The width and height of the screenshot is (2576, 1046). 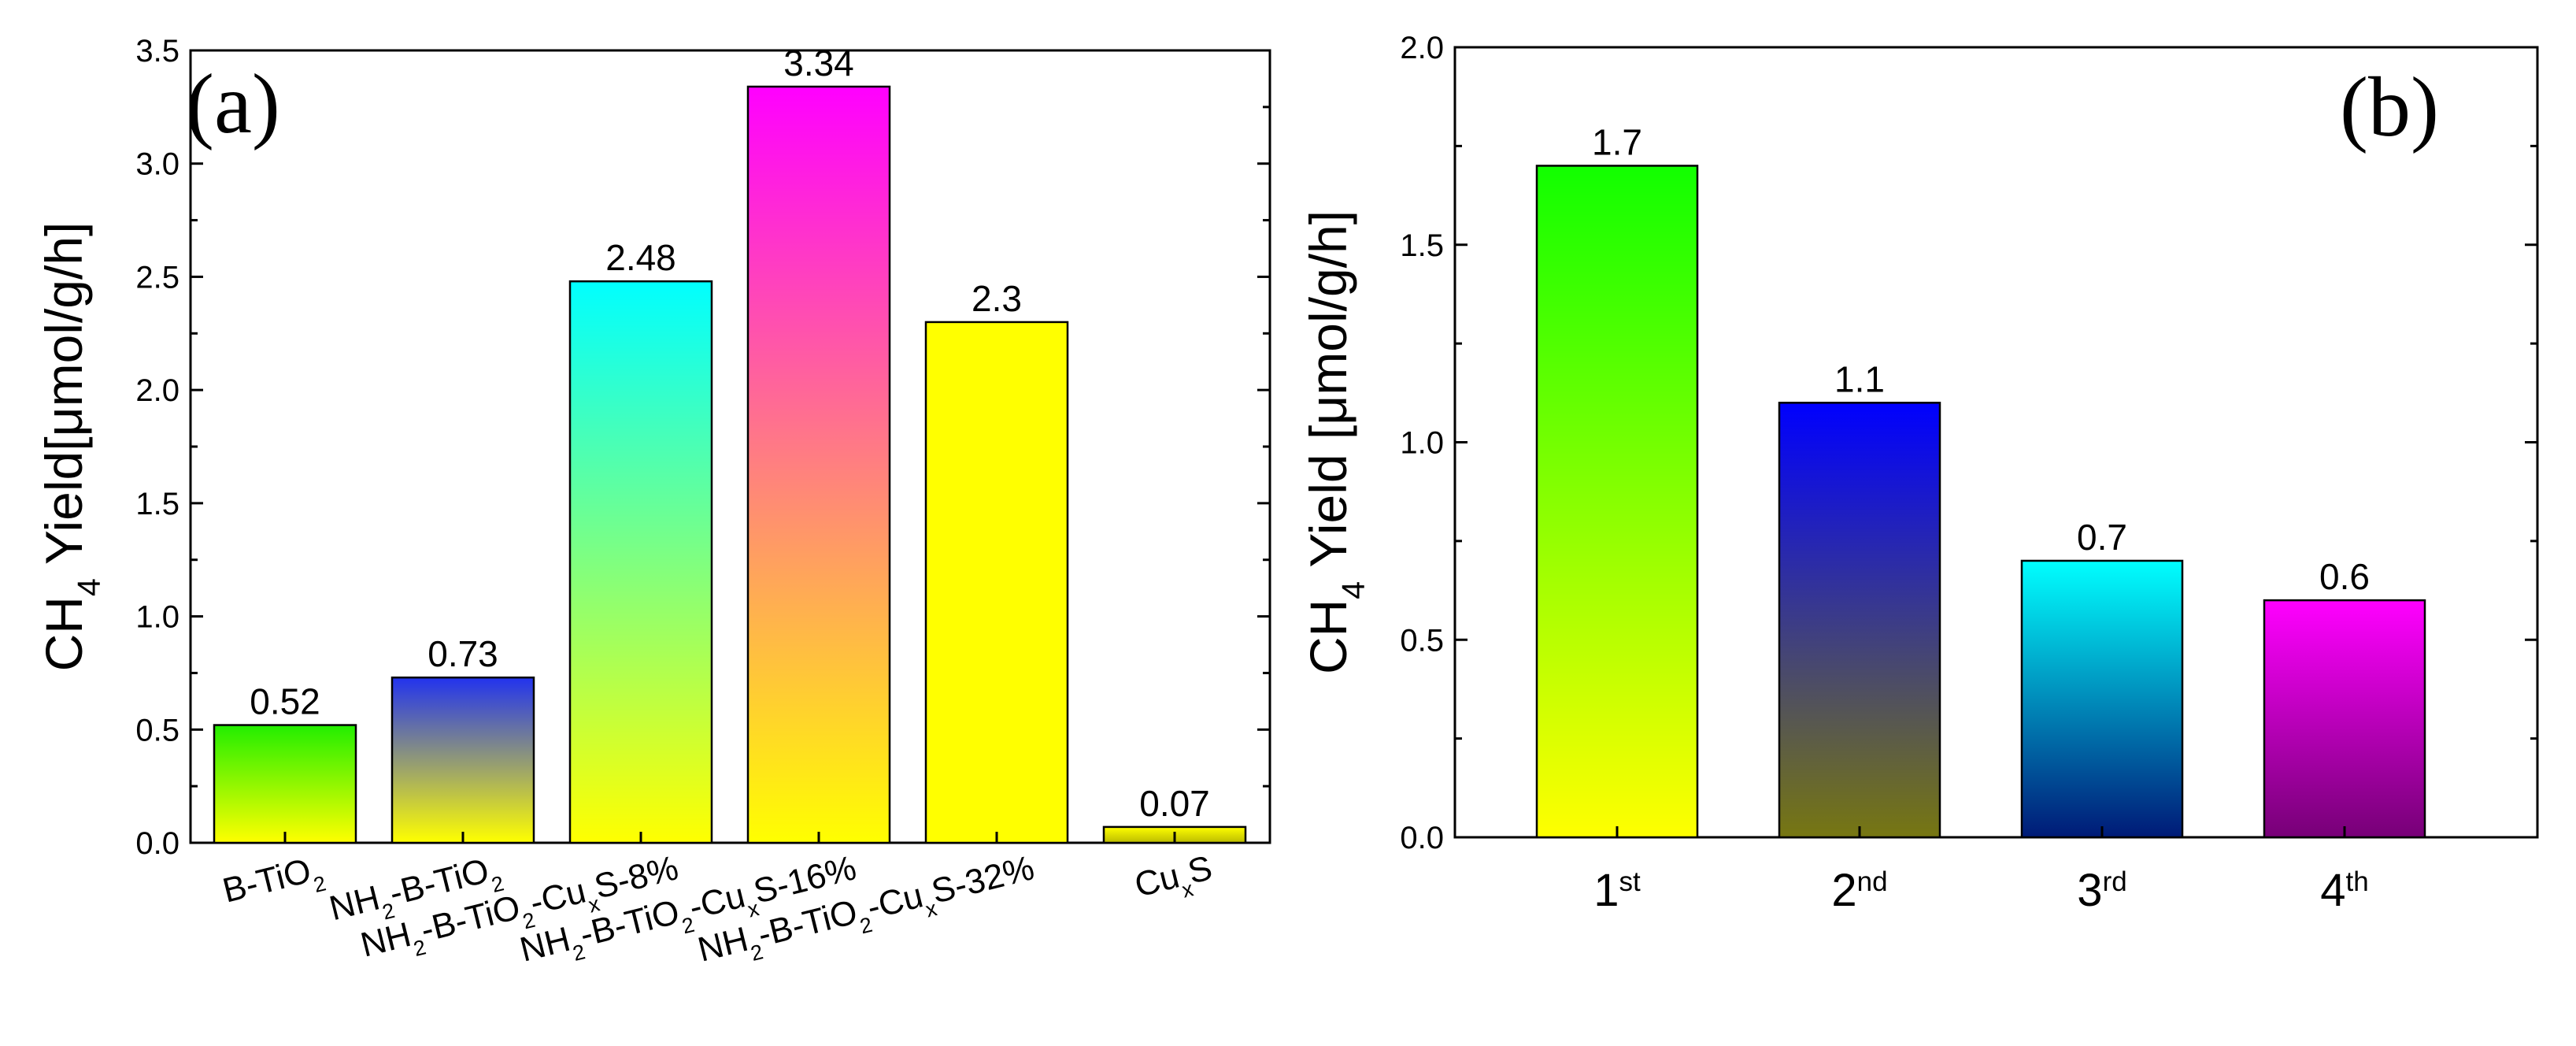 What do you see at coordinates (1859, 378) in the screenshot?
I see `bar-value-label-2: 1.1` at bounding box center [1859, 378].